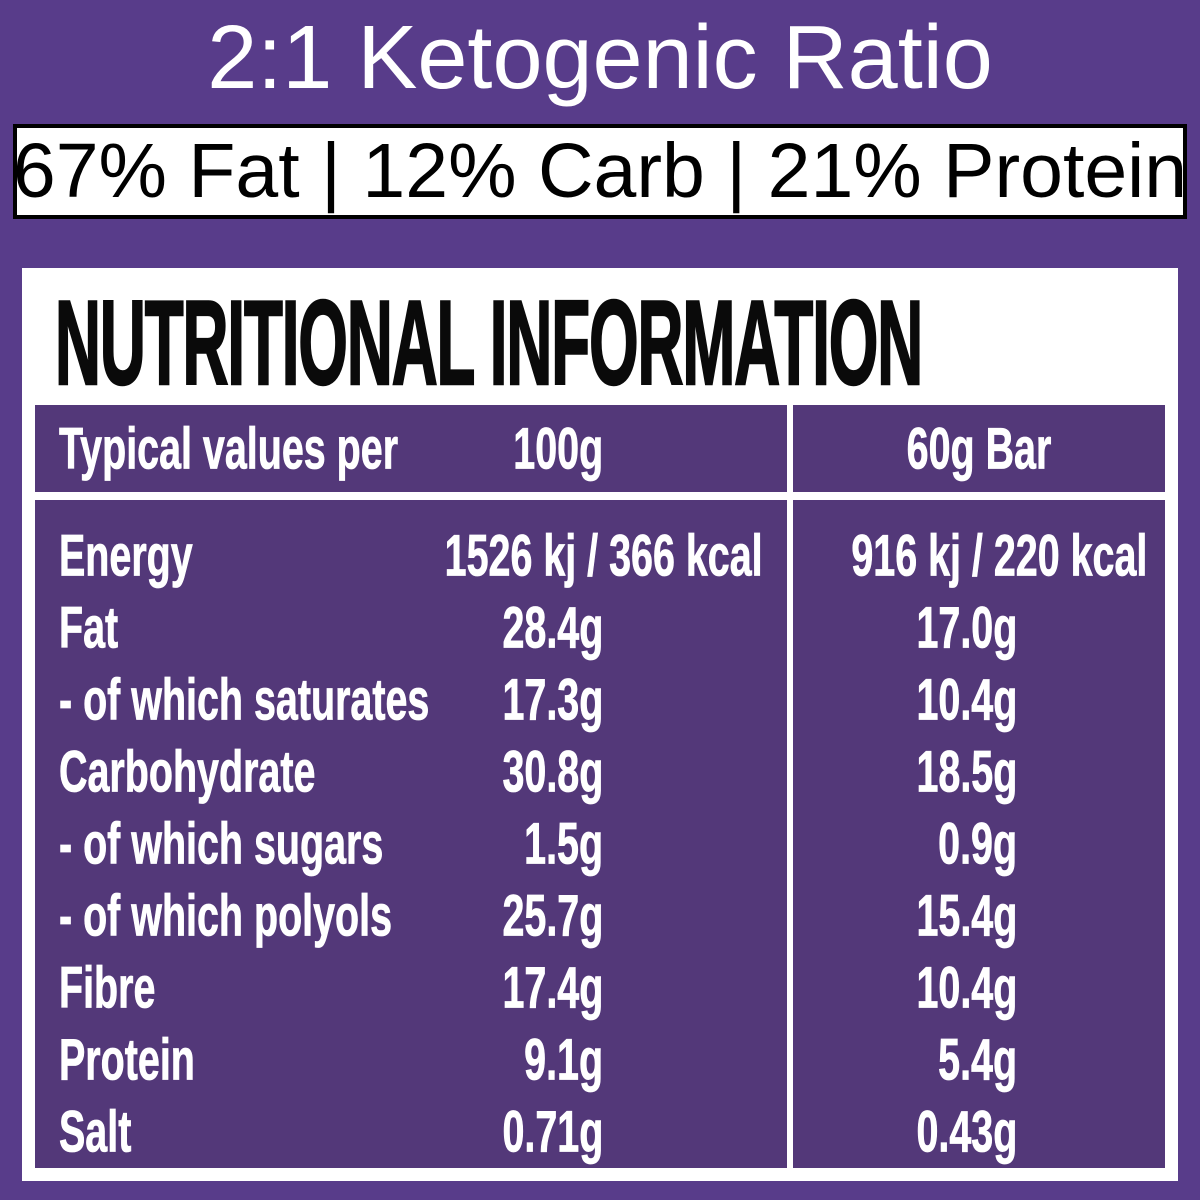  Describe the element at coordinates (966, 628) in the screenshot. I see `row-value-60g-bar: 17.0g` at that location.